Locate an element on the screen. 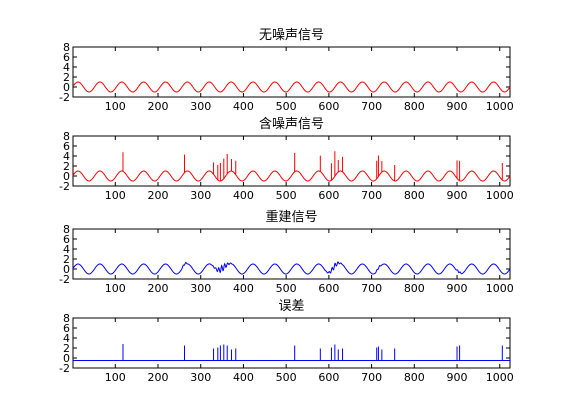  subplot-title: 无噪声信号 is located at coordinates (291, 35).